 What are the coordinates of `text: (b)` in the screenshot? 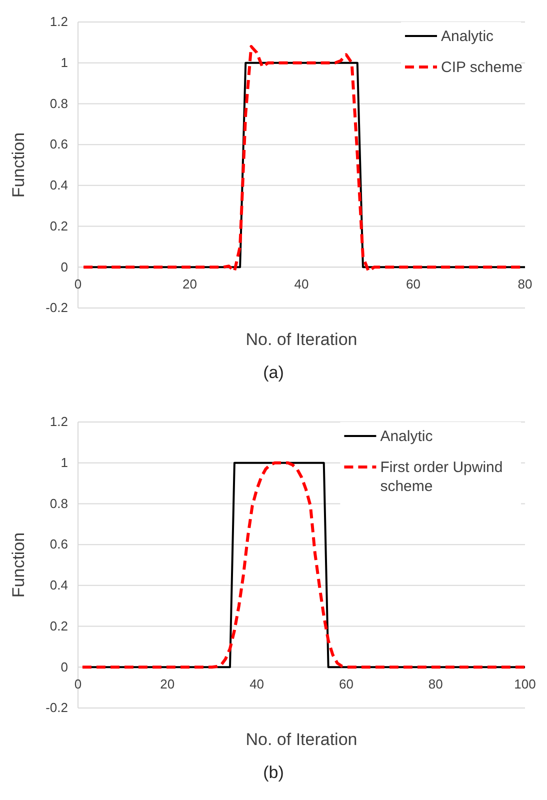 It's located at (273, 772).